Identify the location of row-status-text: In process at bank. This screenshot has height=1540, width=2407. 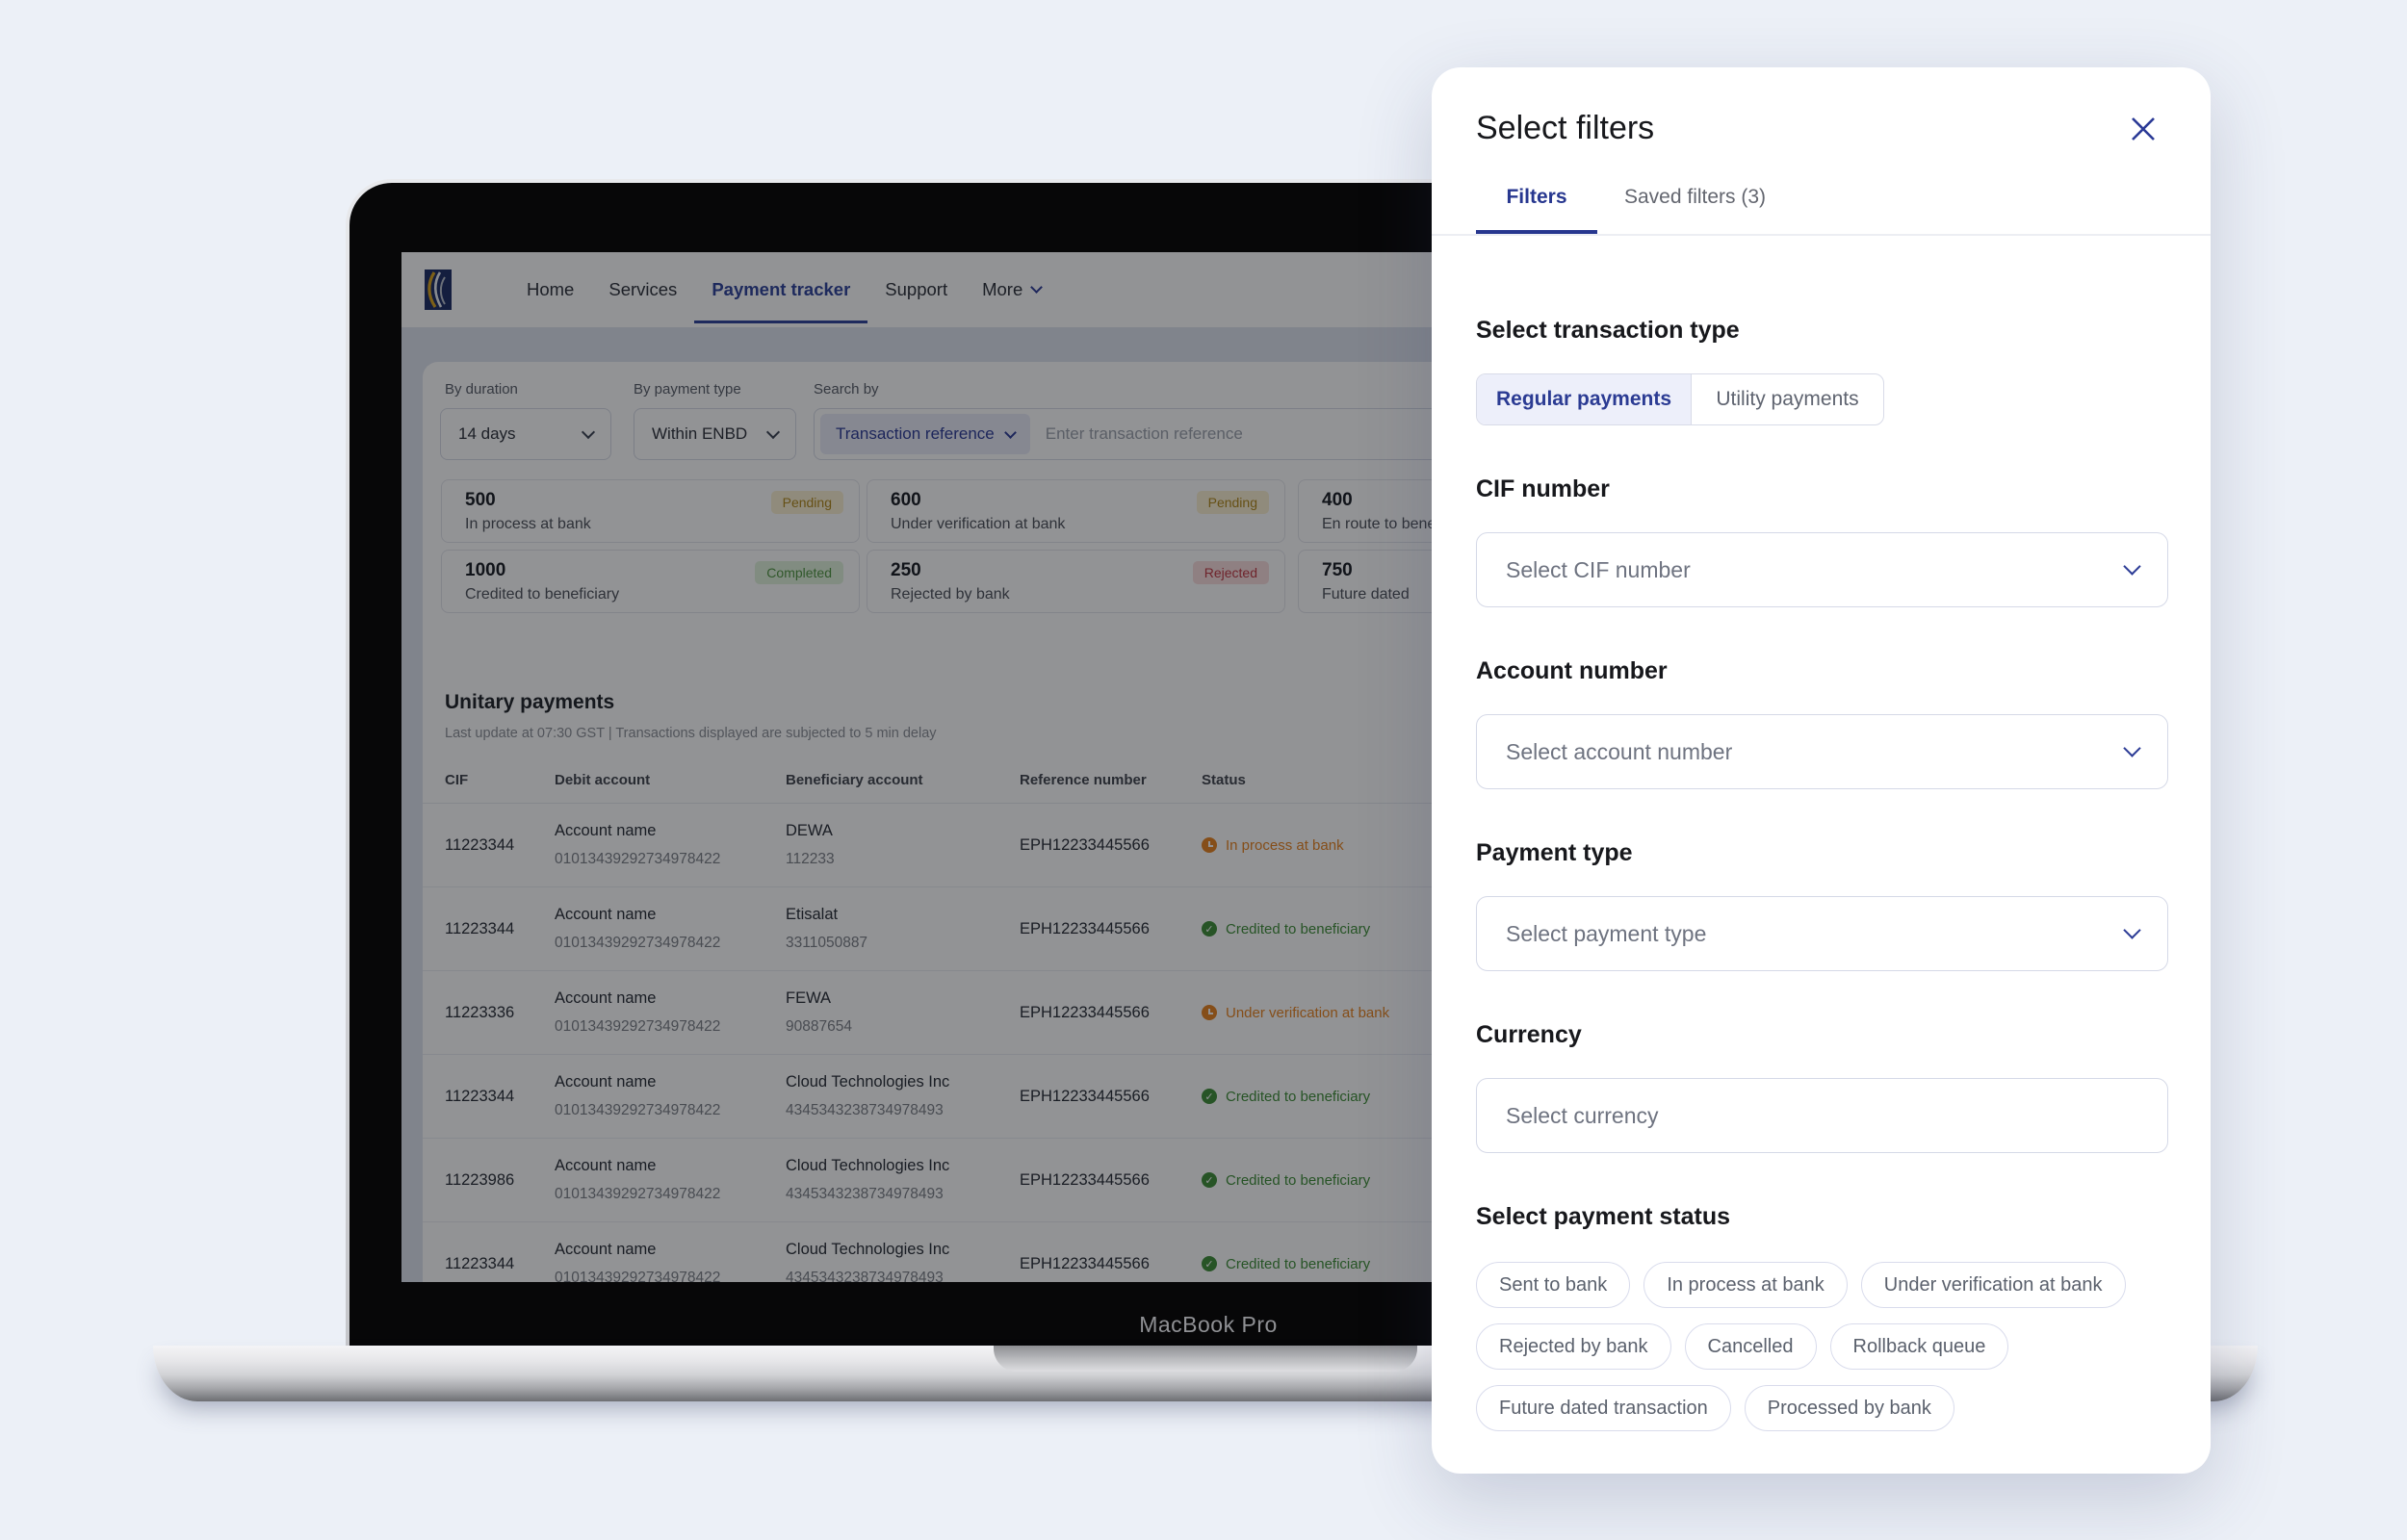
(1285, 845).